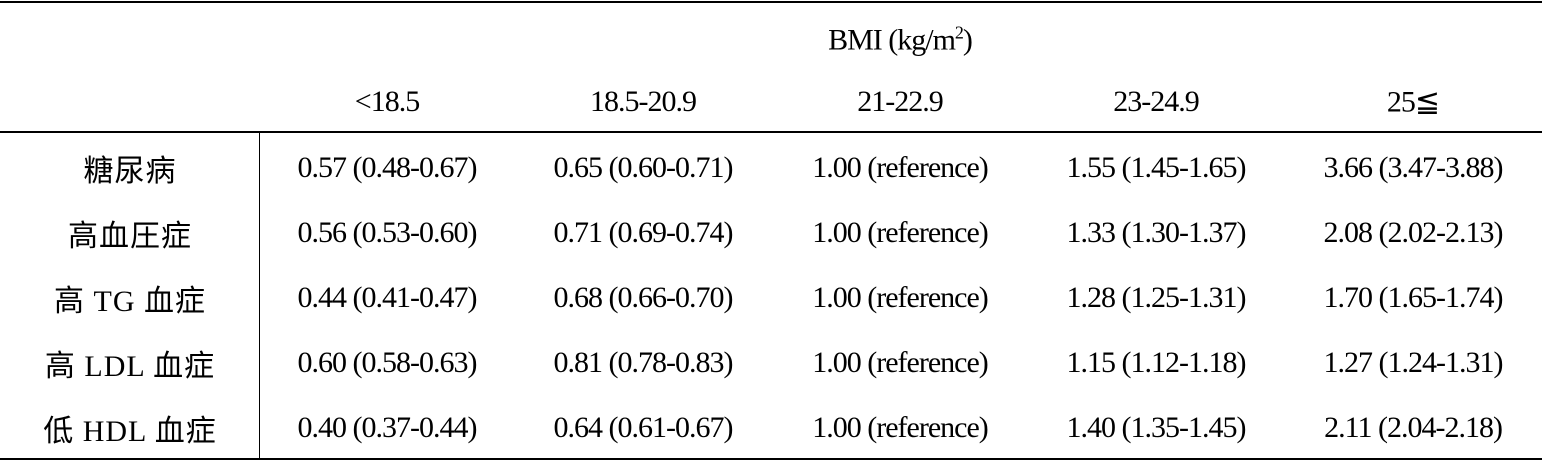 This screenshot has height=462, width=1542. What do you see at coordinates (387, 232) in the screenshot?
I see `table-cell: 0.56 (0.53-0.60)` at bounding box center [387, 232].